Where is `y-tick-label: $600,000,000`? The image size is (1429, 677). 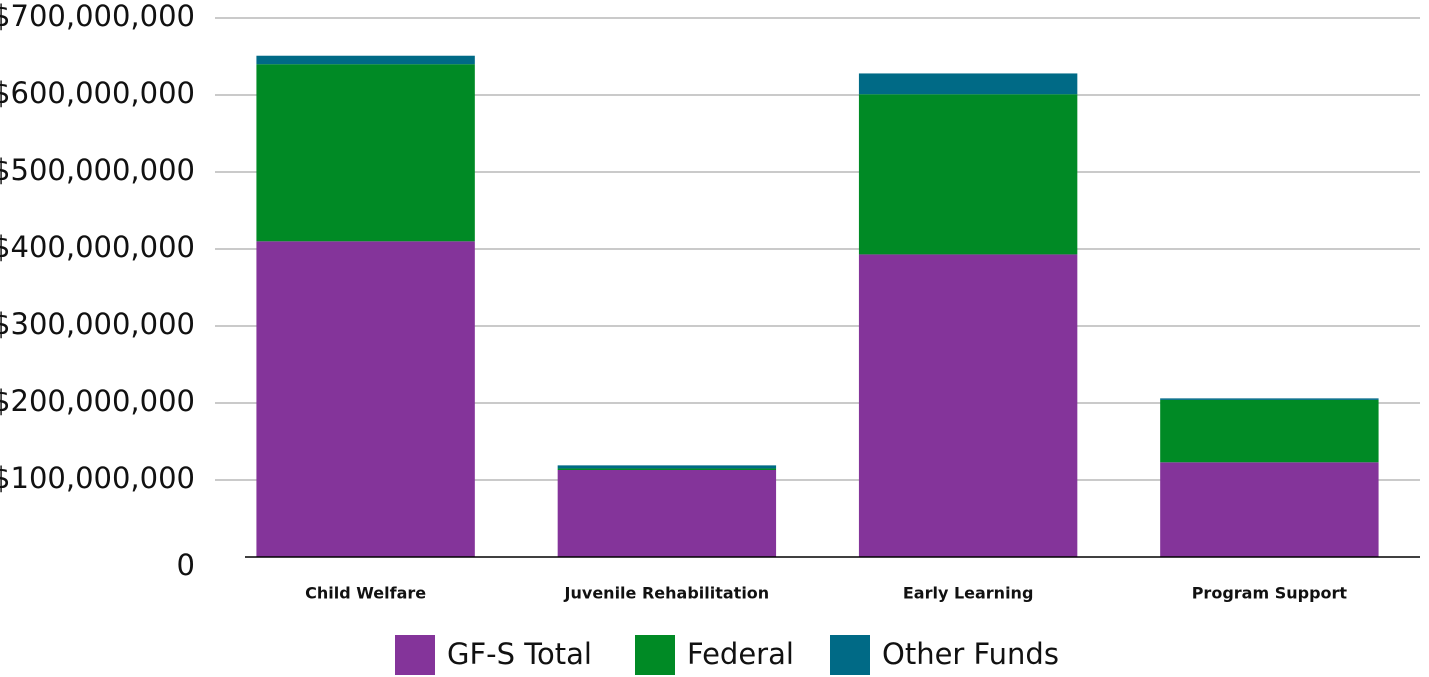 y-tick-label: $600,000,000 is located at coordinates (97, 93).